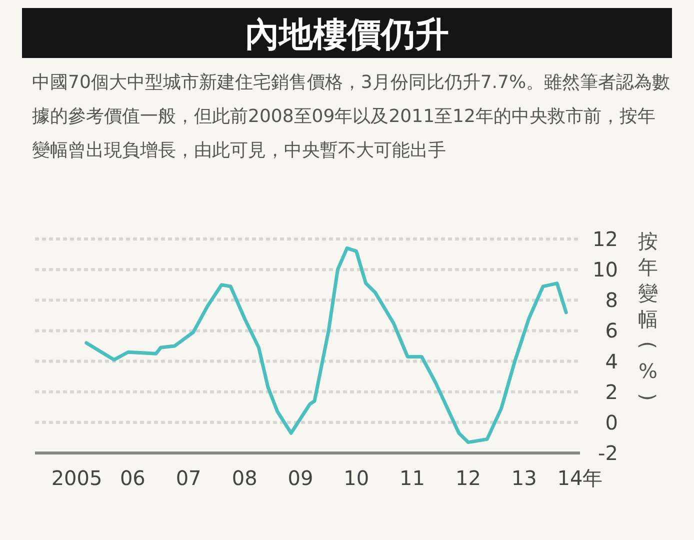 The image size is (694, 540). What do you see at coordinates (189, 478) in the screenshot?
I see `x-tick-label: 07` at bounding box center [189, 478].